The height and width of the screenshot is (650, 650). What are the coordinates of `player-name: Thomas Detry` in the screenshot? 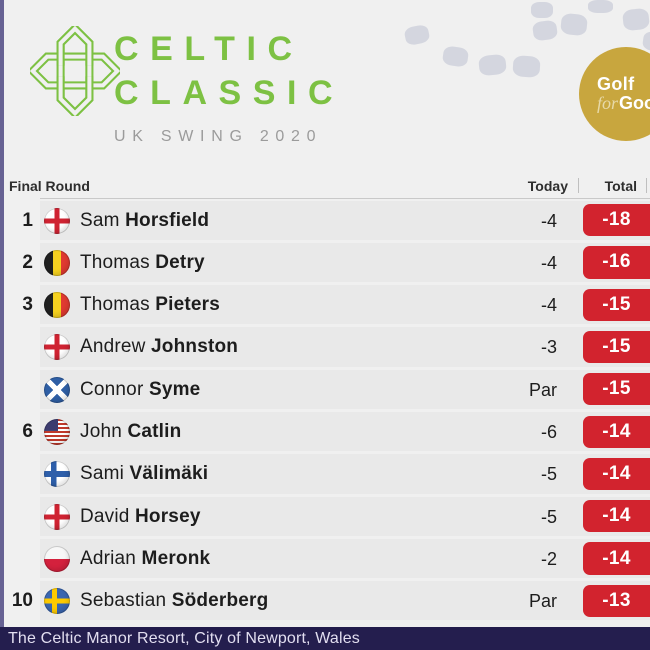 It's located at (142, 262).